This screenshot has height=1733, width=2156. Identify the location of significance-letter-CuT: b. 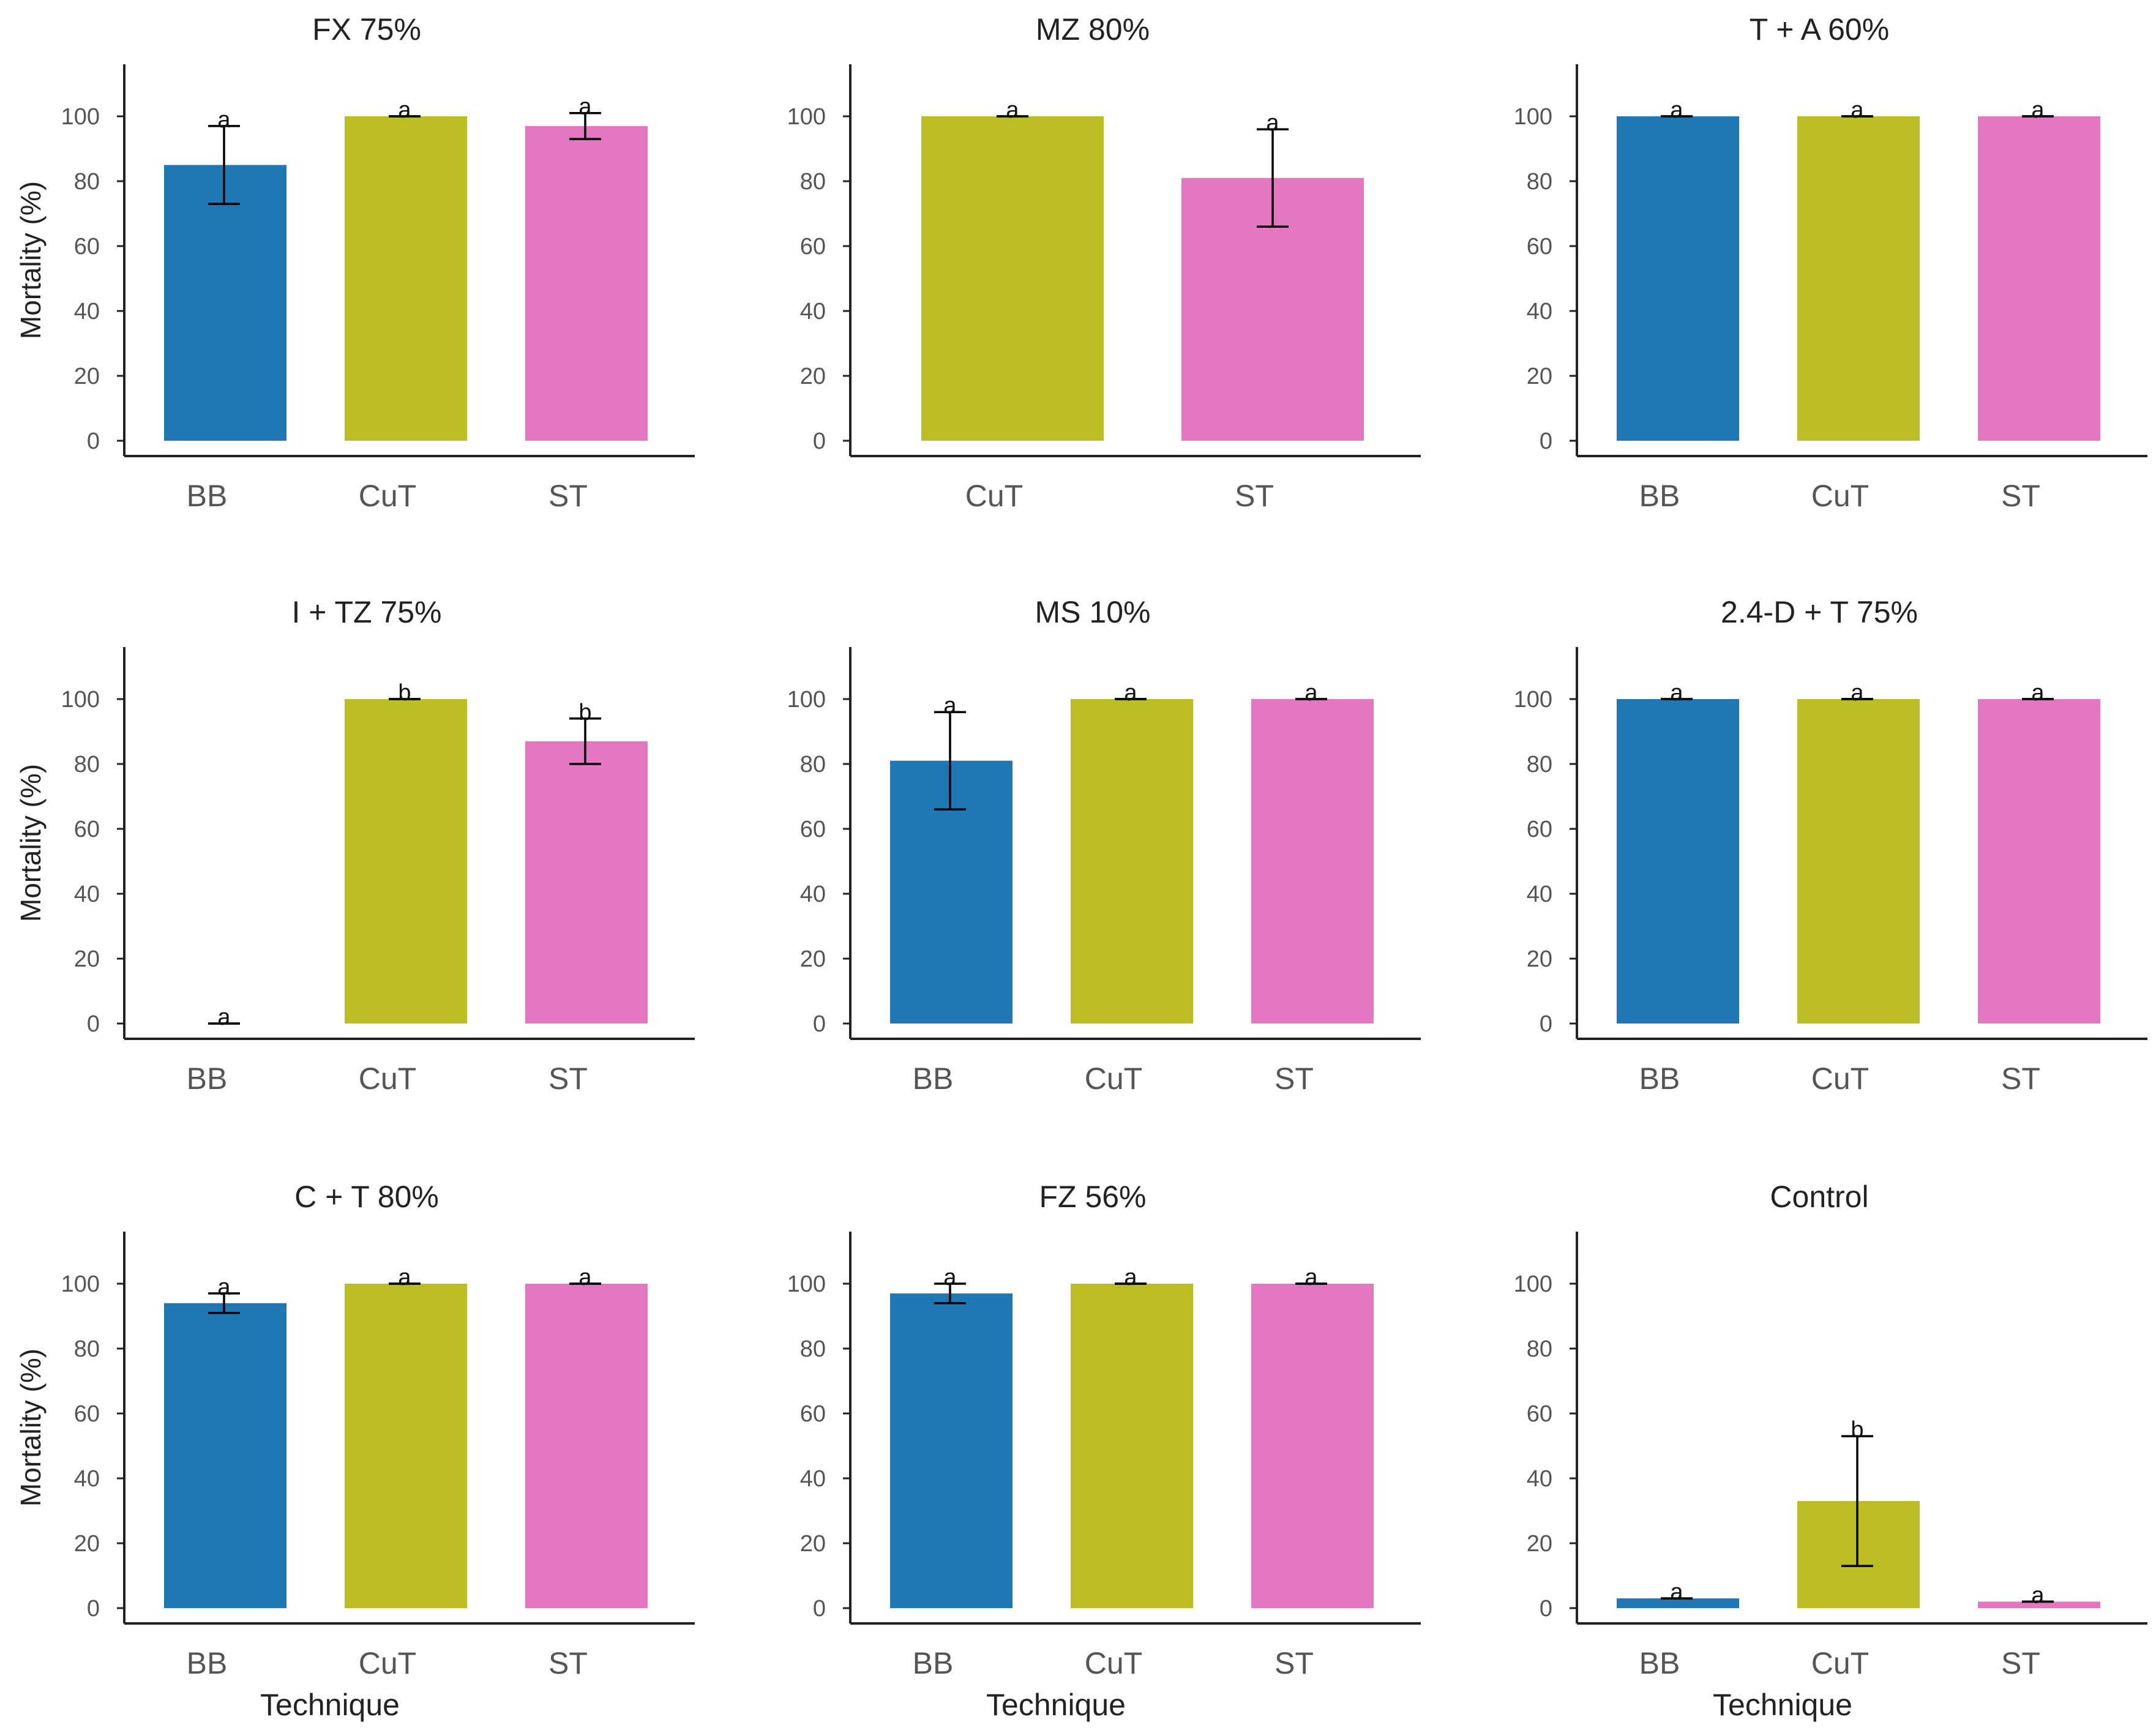
(405, 693).